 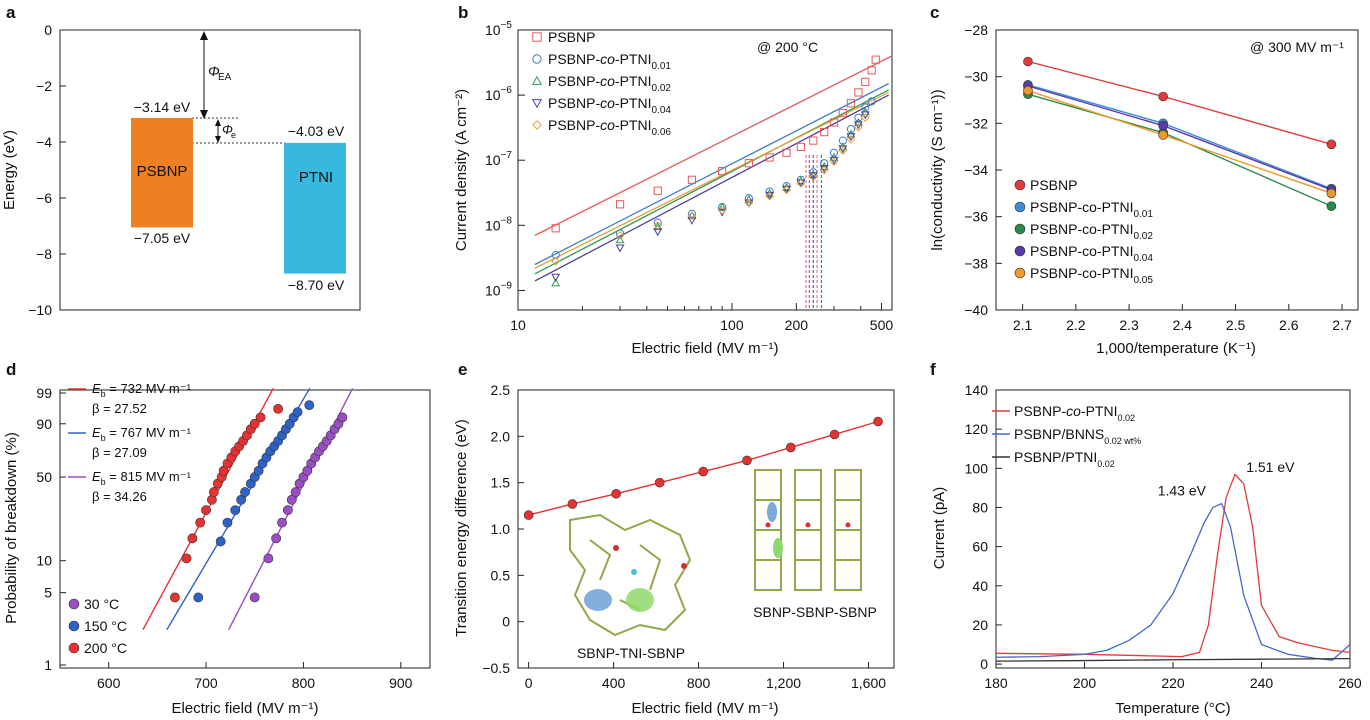 What do you see at coordinates (316, 285) in the screenshot?
I see `ptni-homo-label: −8.70 eV` at bounding box center [316, 285].